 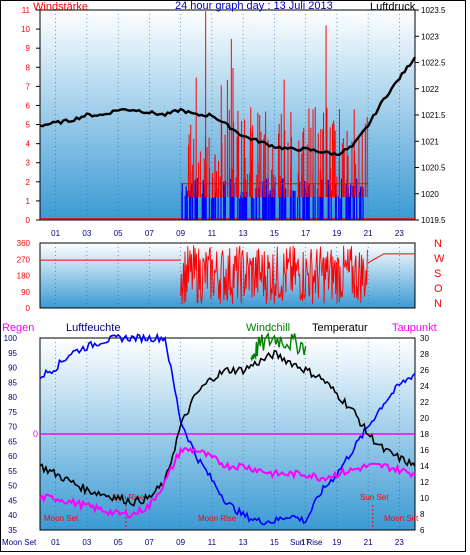 What do you see at coordinates (93, 328) in the screenshot?
I see `humidity-label: Luftfeuchte` at bounding box center [93, 328].